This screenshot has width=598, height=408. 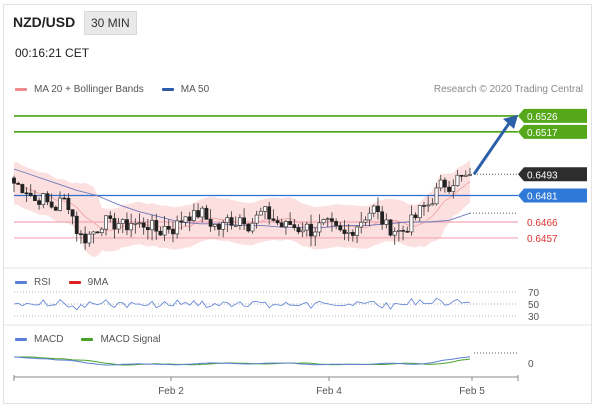 What do you see at coordinates (472, 391) in the screenshot?
I see `x-tick-label: Feb 5` at bounding box center [472, 391].